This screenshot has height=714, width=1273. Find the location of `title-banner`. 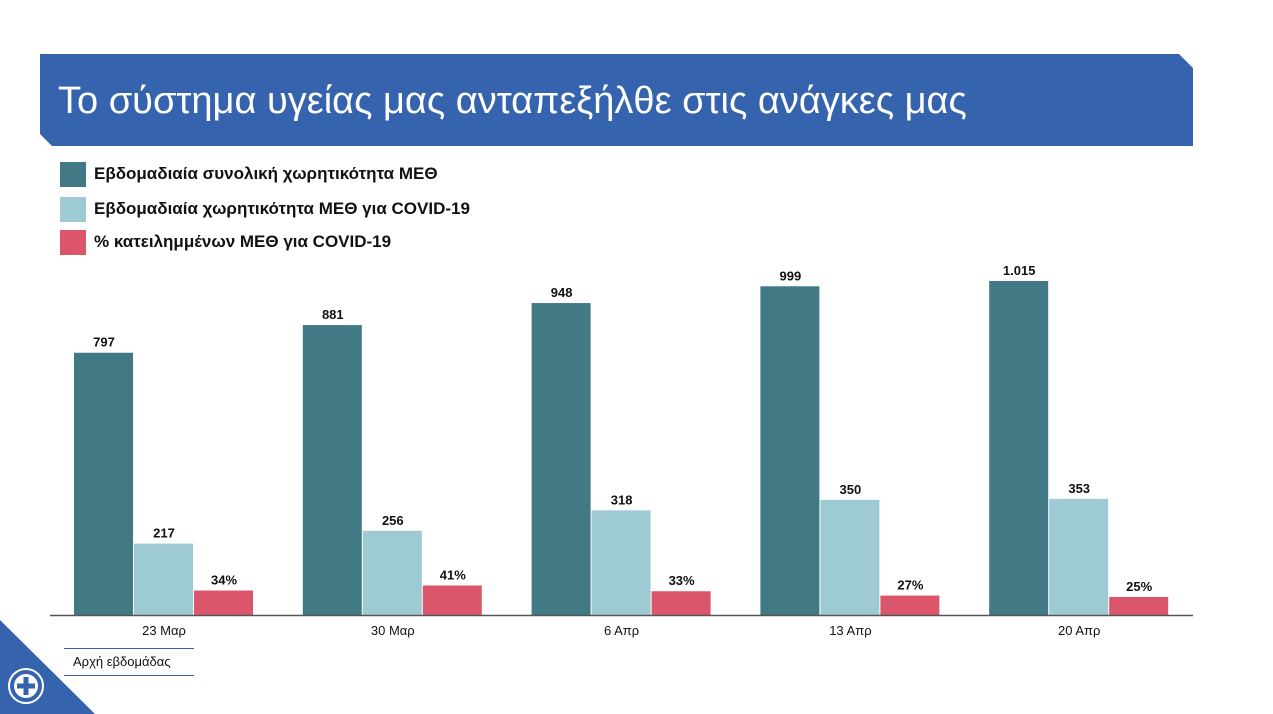

title-banner is located at coordinates (616, 100).